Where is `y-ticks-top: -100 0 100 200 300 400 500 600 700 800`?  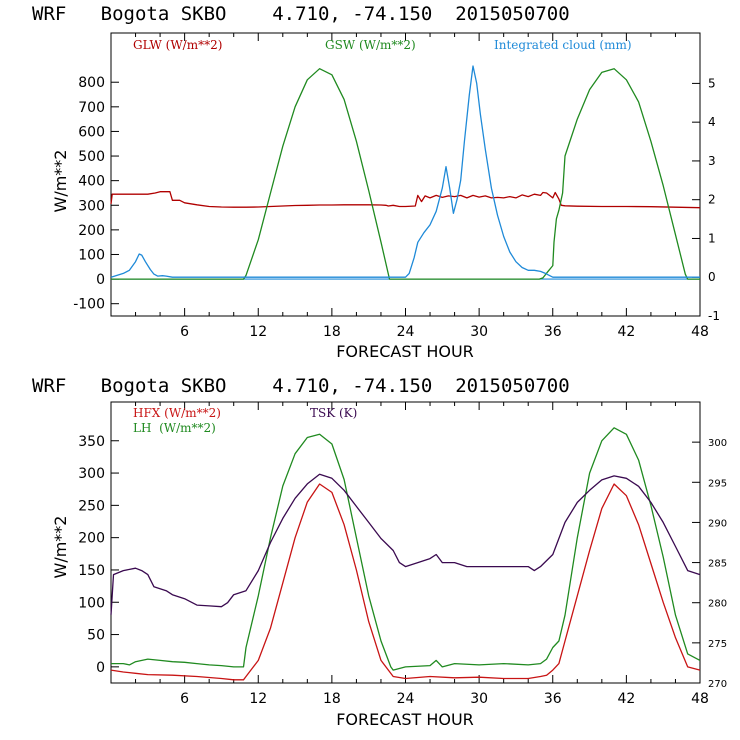
y-ticks-top: -100 0 100 200 300 400 500 600 700 800 is located at coordinates (96, 194).